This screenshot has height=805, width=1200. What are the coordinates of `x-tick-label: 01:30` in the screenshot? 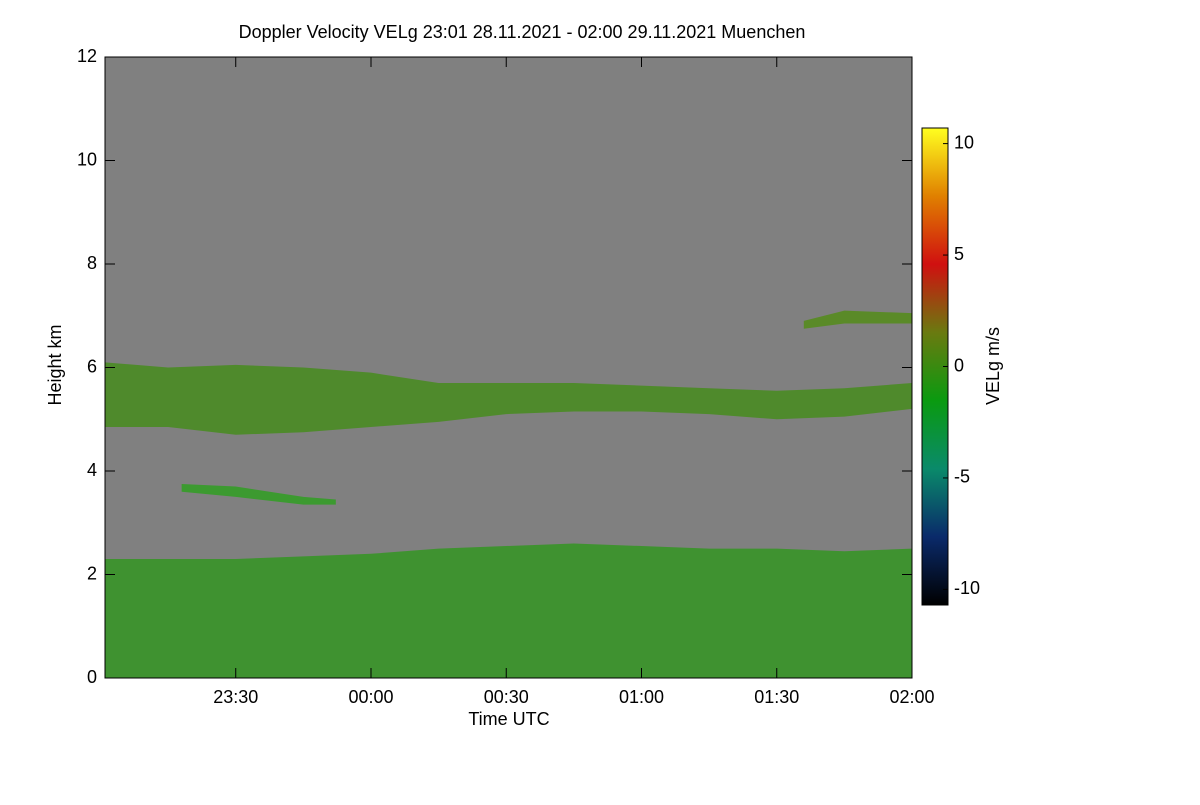 It's located at (776, 697).